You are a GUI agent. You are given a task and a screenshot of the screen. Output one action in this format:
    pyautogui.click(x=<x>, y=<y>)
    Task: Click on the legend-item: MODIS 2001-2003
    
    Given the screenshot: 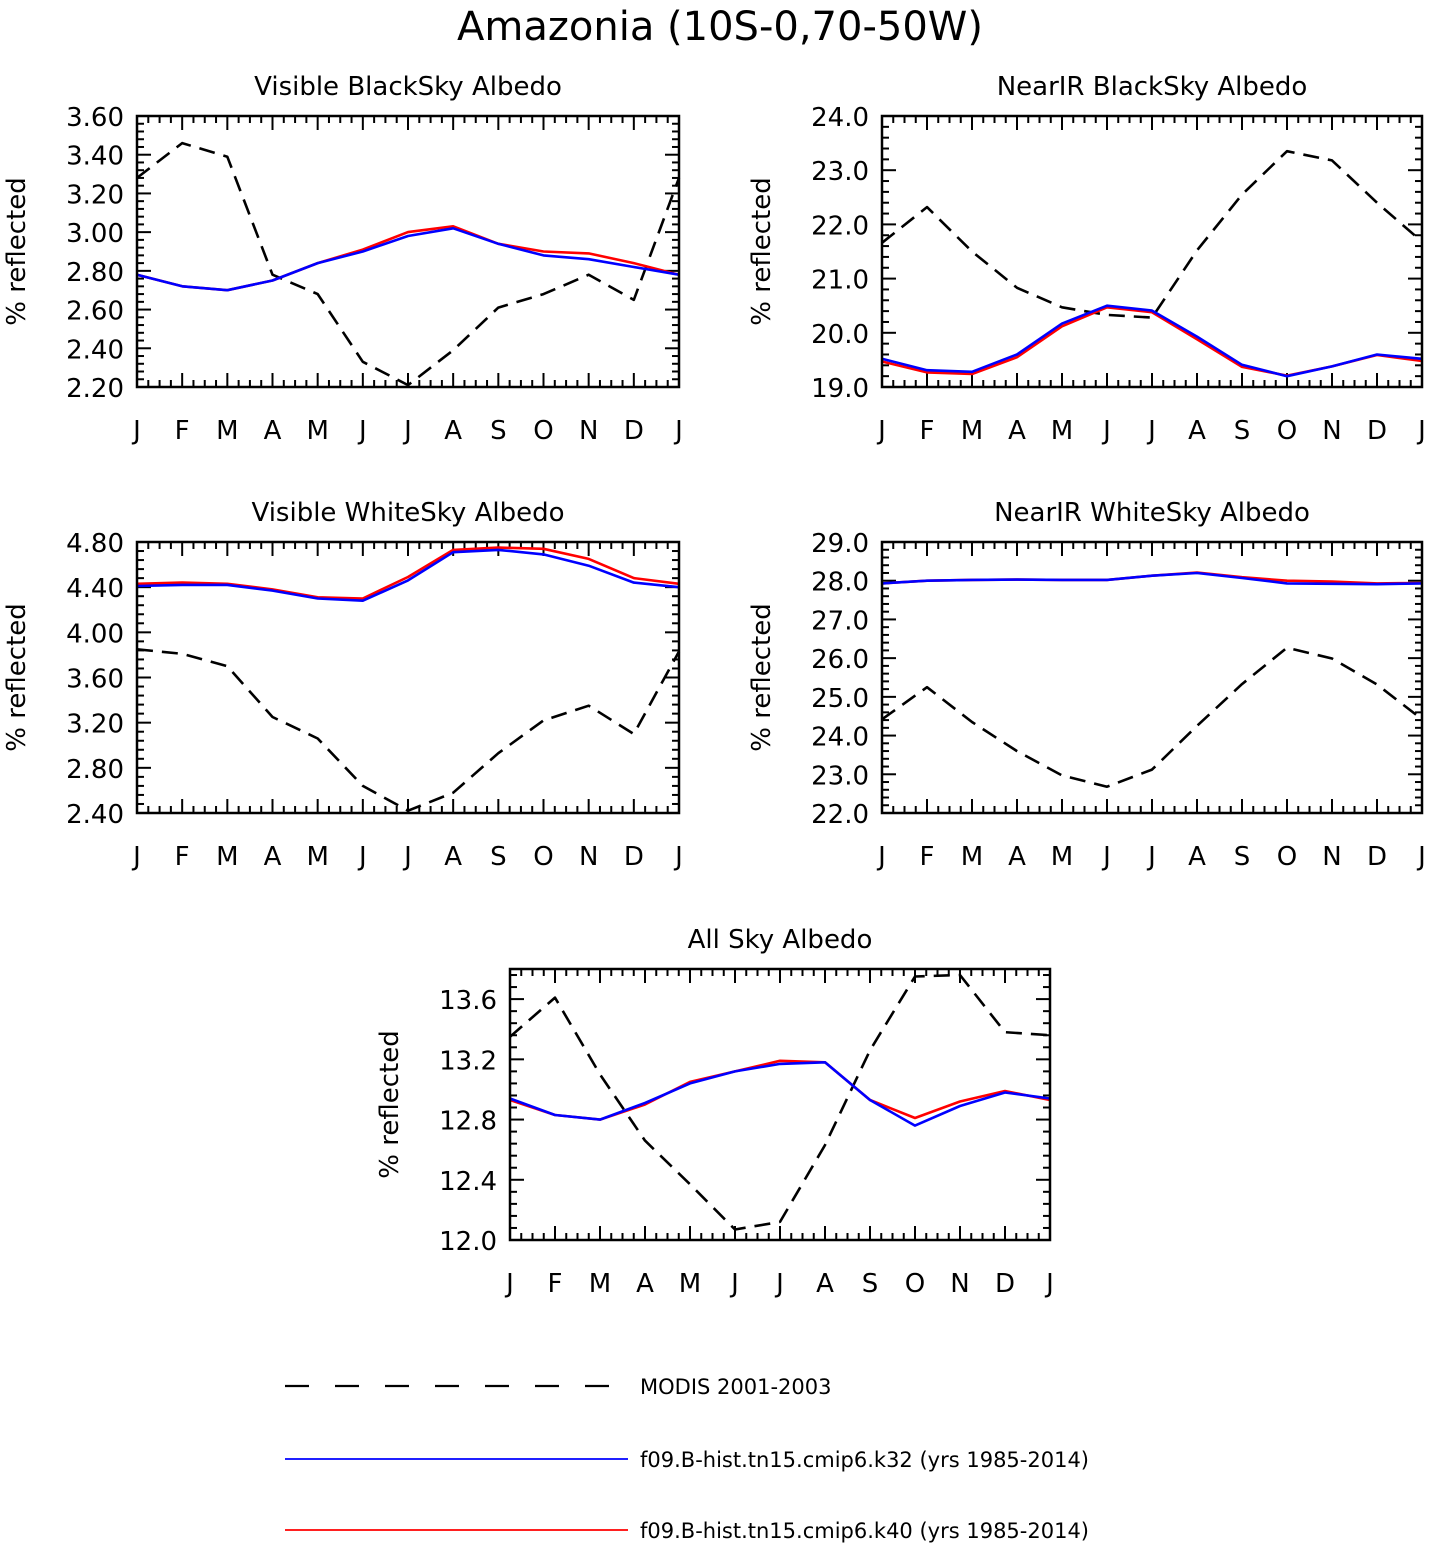 What is the action you would take?
    pyautogui.click(x=558, y=1387)
    